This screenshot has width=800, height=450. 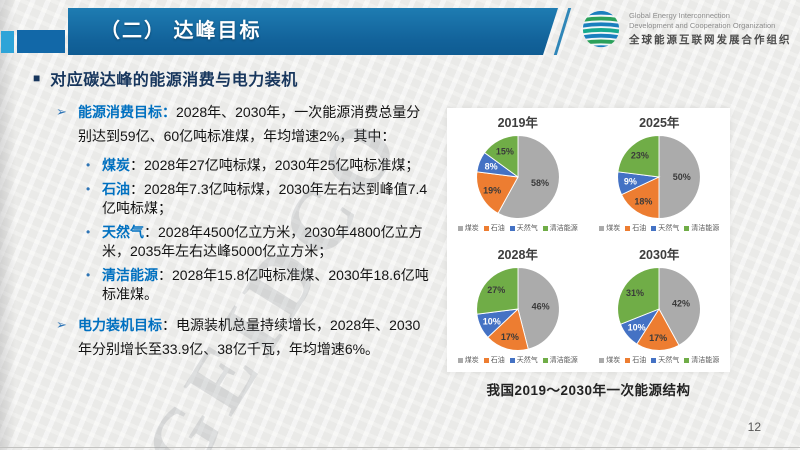 What do you see at coordinates (41, 41) in the screenshot?
I see `decor-square-dark` at bounding box center [41, 41].